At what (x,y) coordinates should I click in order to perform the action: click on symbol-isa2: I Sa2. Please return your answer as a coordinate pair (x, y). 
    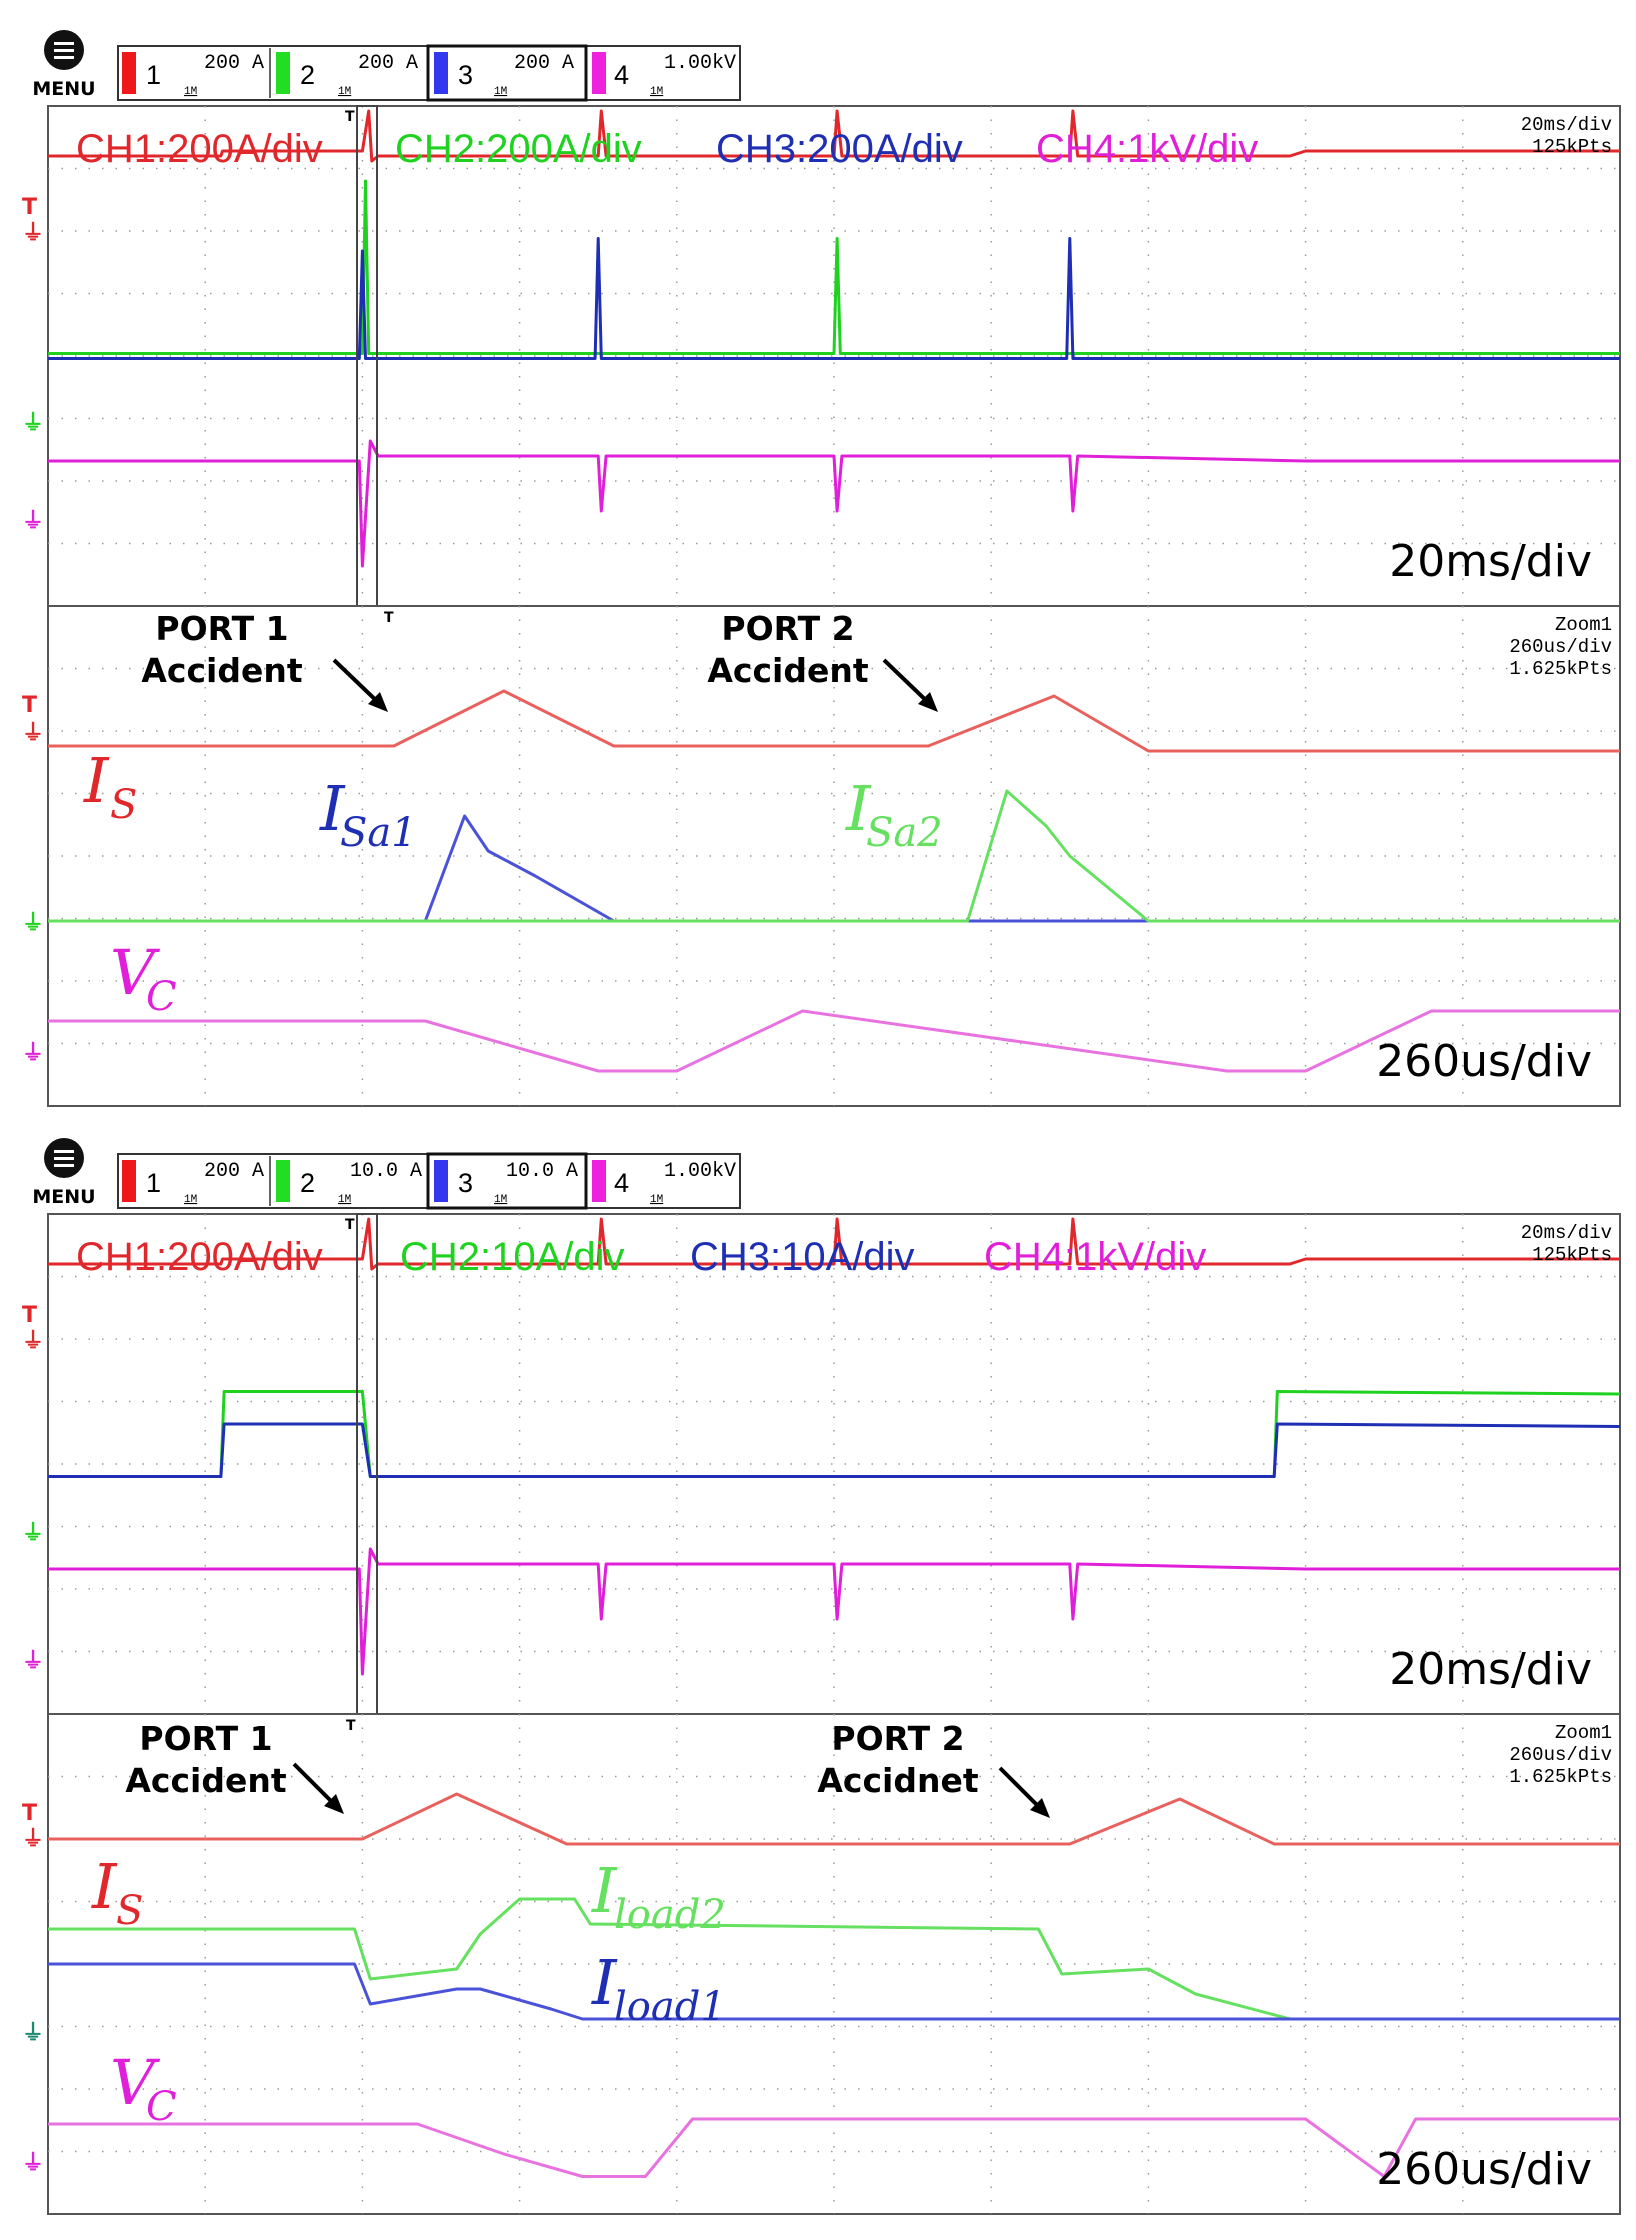
    Looking at the image, I should click on (894, 814).